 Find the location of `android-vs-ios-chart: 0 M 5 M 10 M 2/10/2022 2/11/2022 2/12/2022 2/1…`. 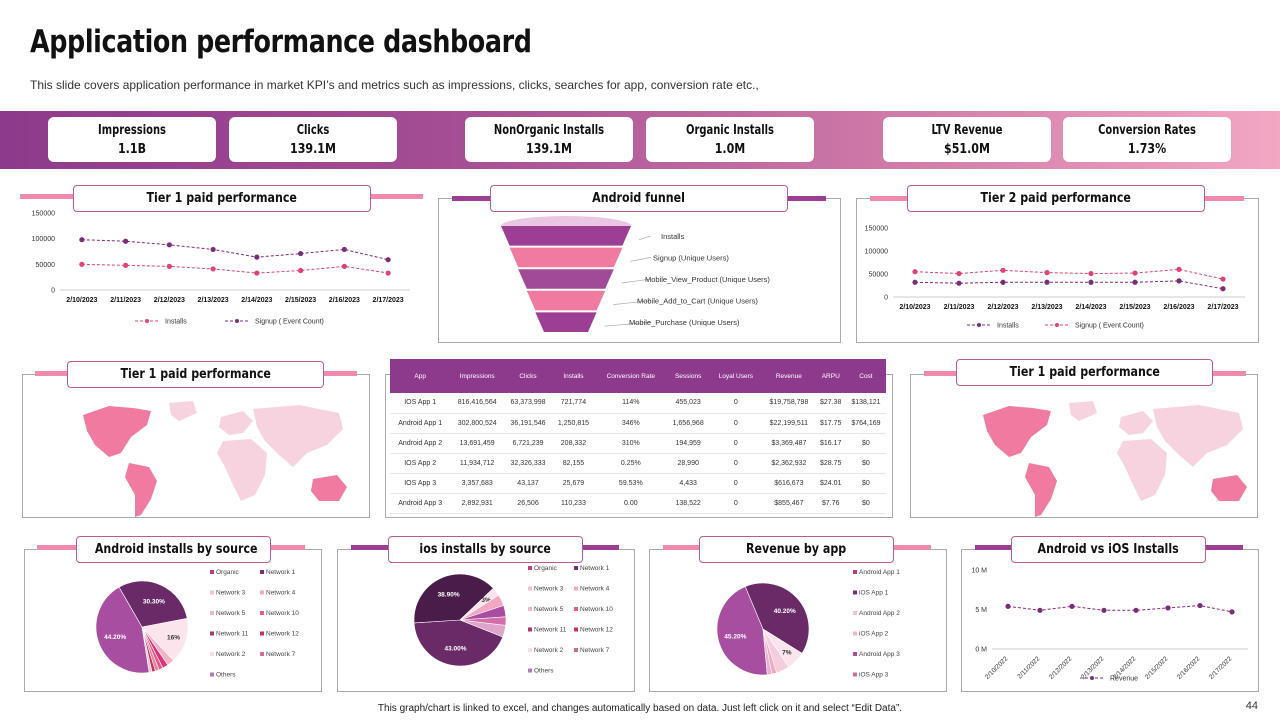

android-vs-ios-chart: 0 M 5 M 10 M 2/10/2022 2/11/2022 2/12/2022 2/1… is located at coordinates (1109, 625).